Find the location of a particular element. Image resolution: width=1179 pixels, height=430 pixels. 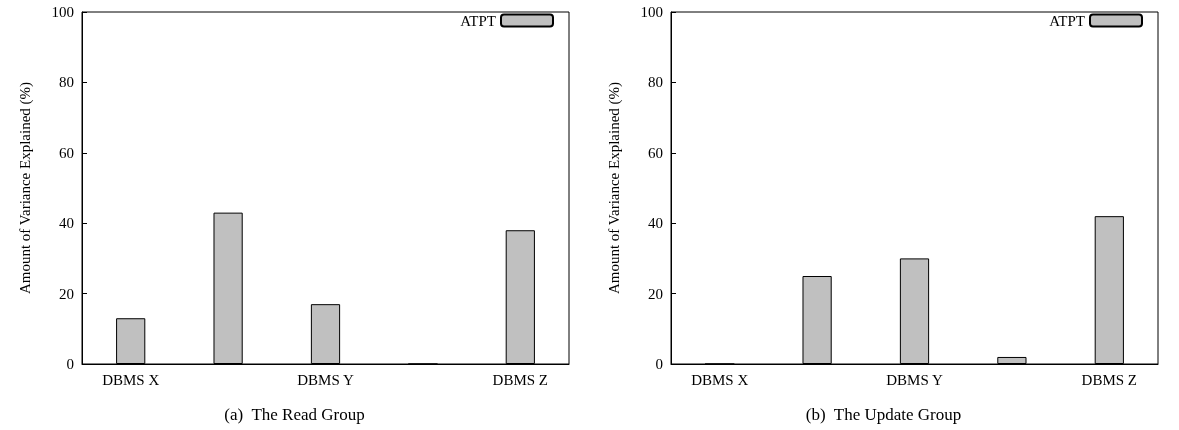

text: (a) The Read Group is located at coordinates (294, 414).